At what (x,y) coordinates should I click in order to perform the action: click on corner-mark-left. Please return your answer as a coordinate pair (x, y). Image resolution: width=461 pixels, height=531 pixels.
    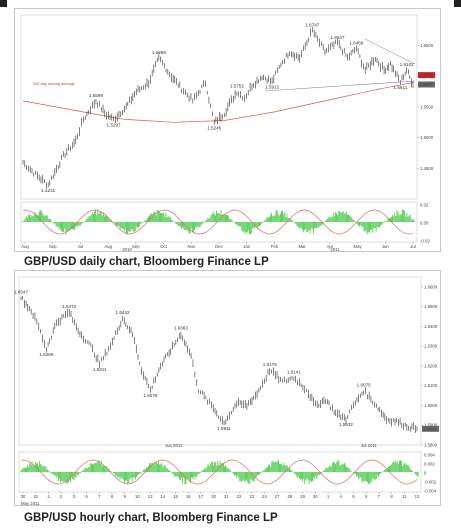
    Looking at the image, I should click on (3, 3).